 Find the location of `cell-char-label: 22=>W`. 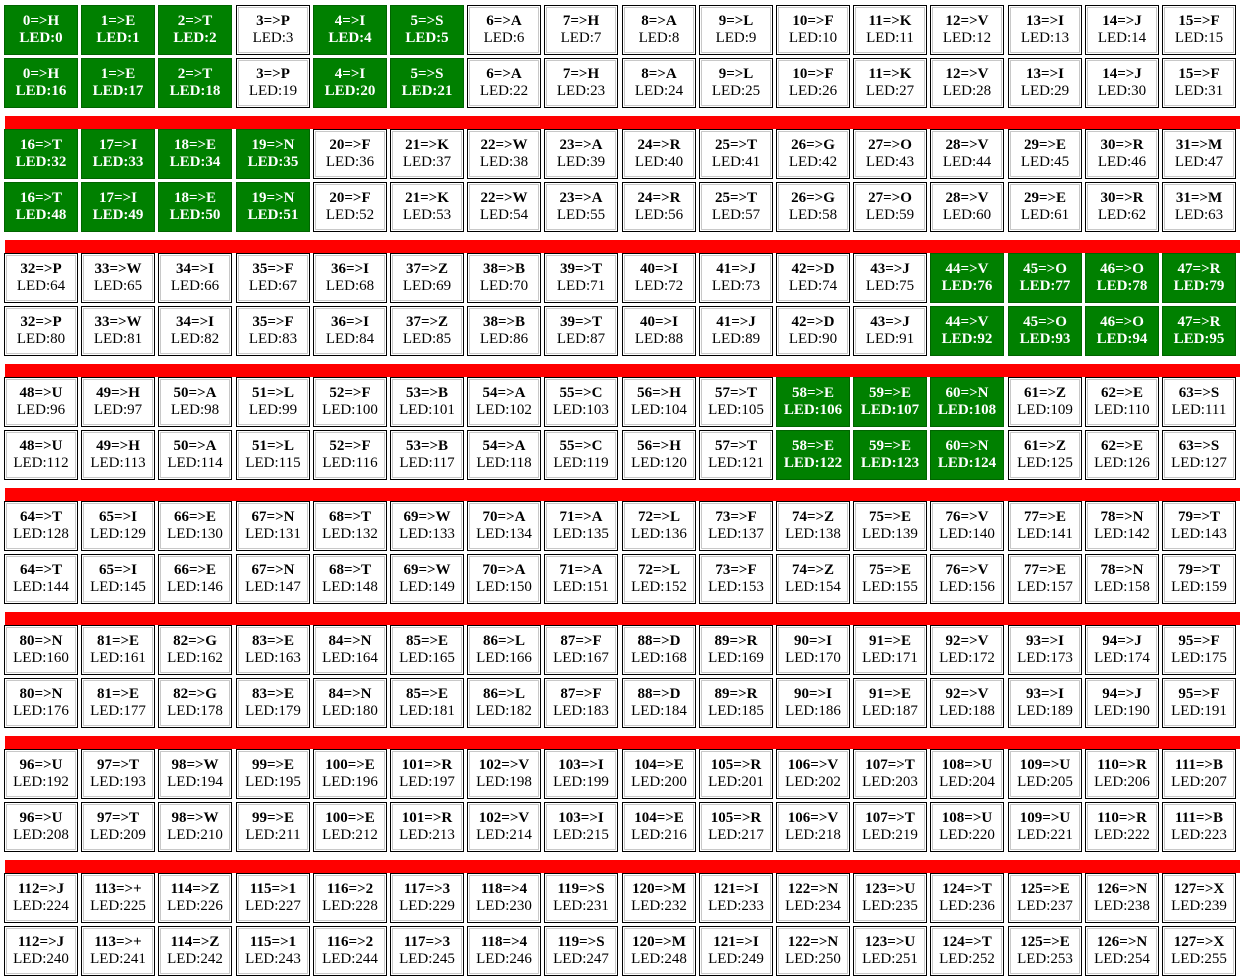

cell-char-label: 22=>W is located at coordinates (504, 145).